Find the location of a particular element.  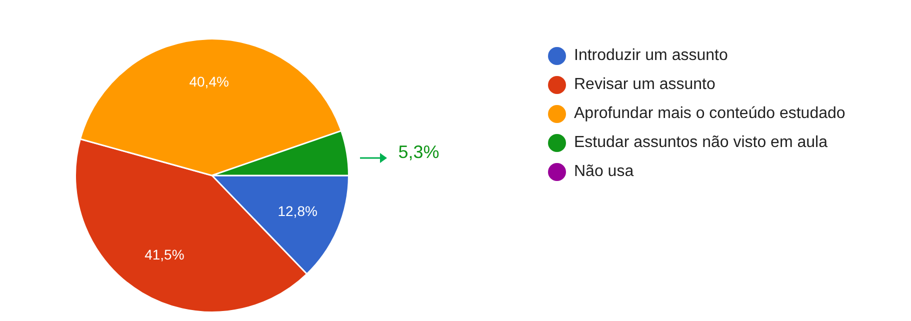

data-label: 40,4% is located at coordinates (209, 81).